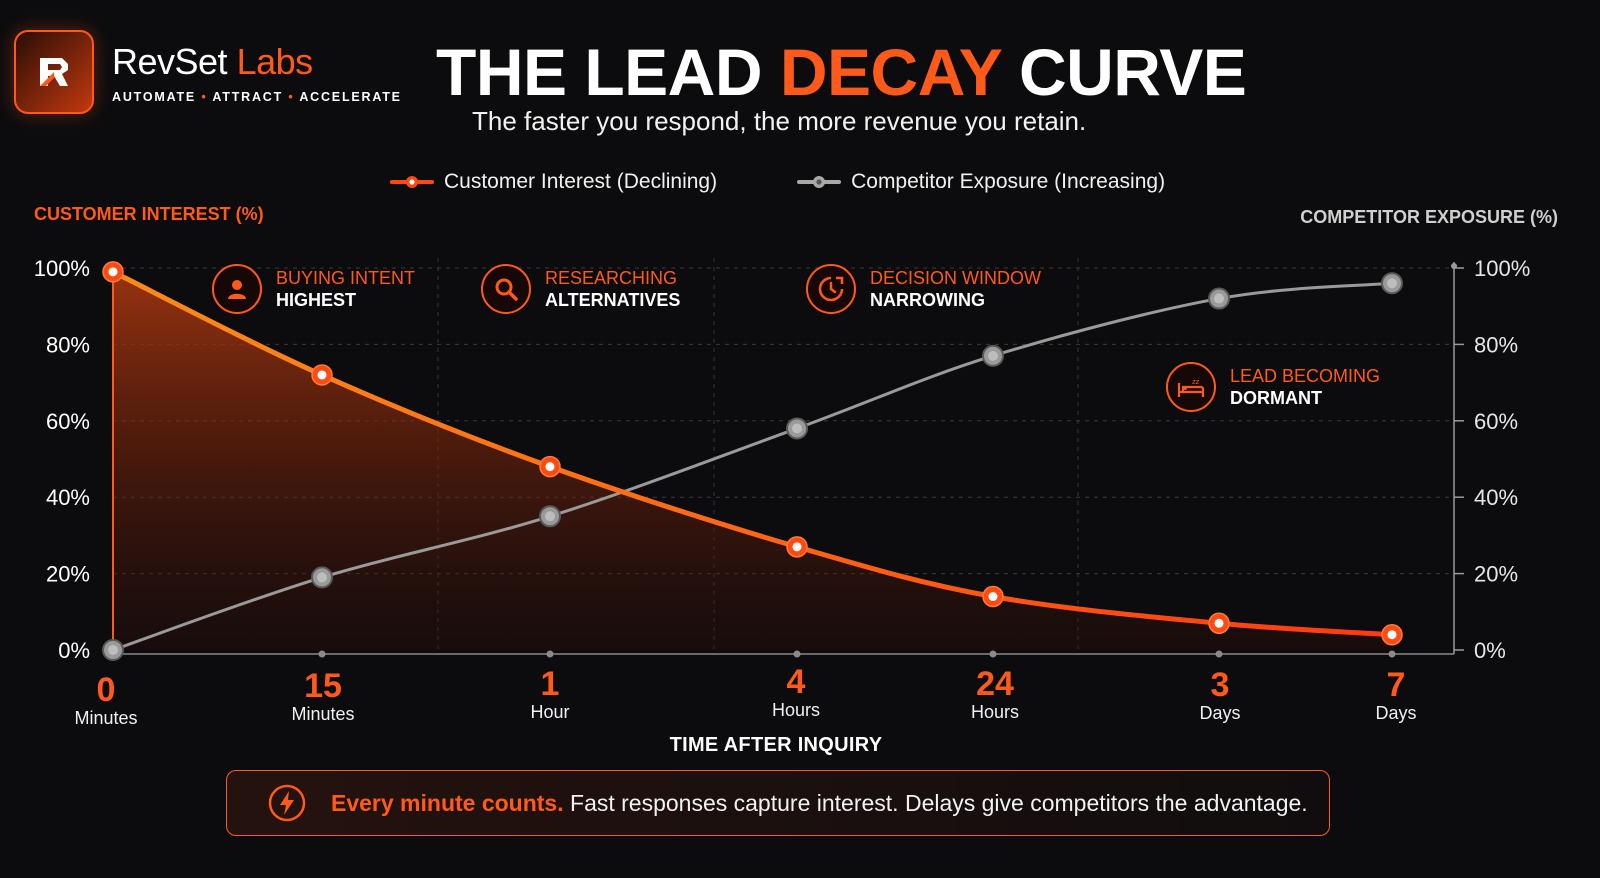 Image resolution: width=1600 pixels, height=878 pixels. Describe the element at coordinates (581, 181) in the screenshot. I see `legend-label: Customer Interest (Declining)` at that location.